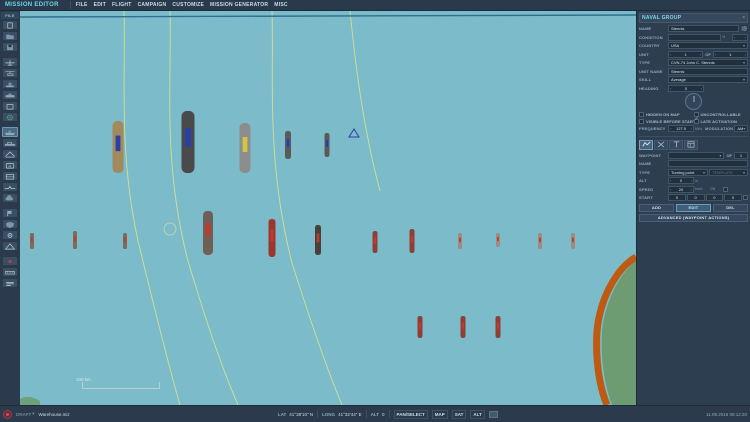  What do you see at coordinates (245, 148) in the screenshot?
I see `amphib-lha` at bounding box center [245, 148].